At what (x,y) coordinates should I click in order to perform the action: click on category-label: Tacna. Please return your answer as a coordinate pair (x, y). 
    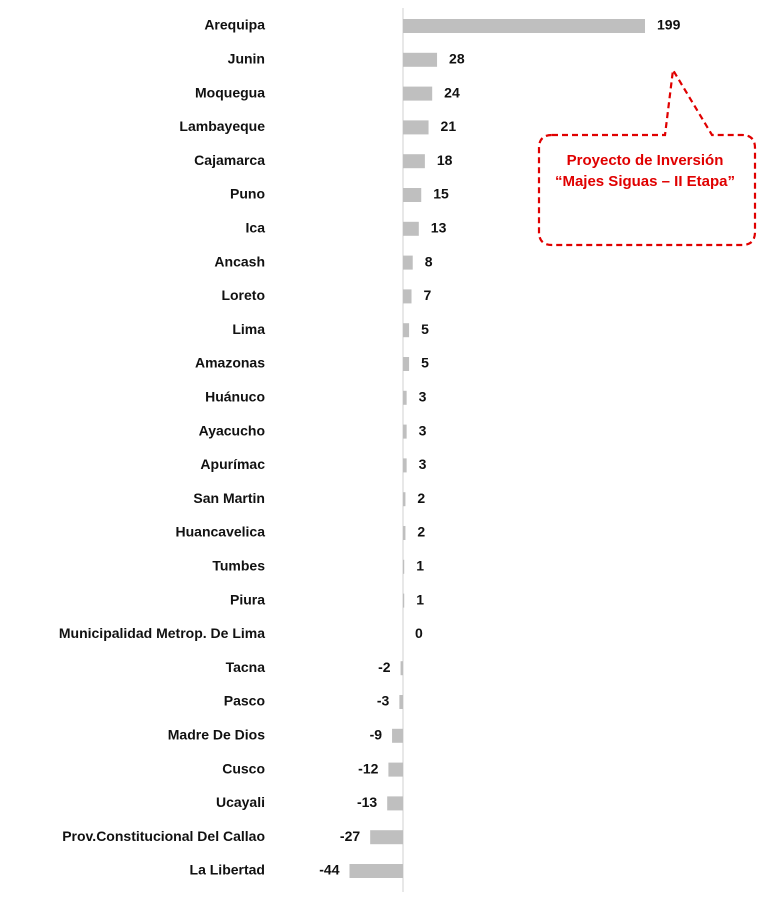
    Looking at the image, I should click on (246, 667).